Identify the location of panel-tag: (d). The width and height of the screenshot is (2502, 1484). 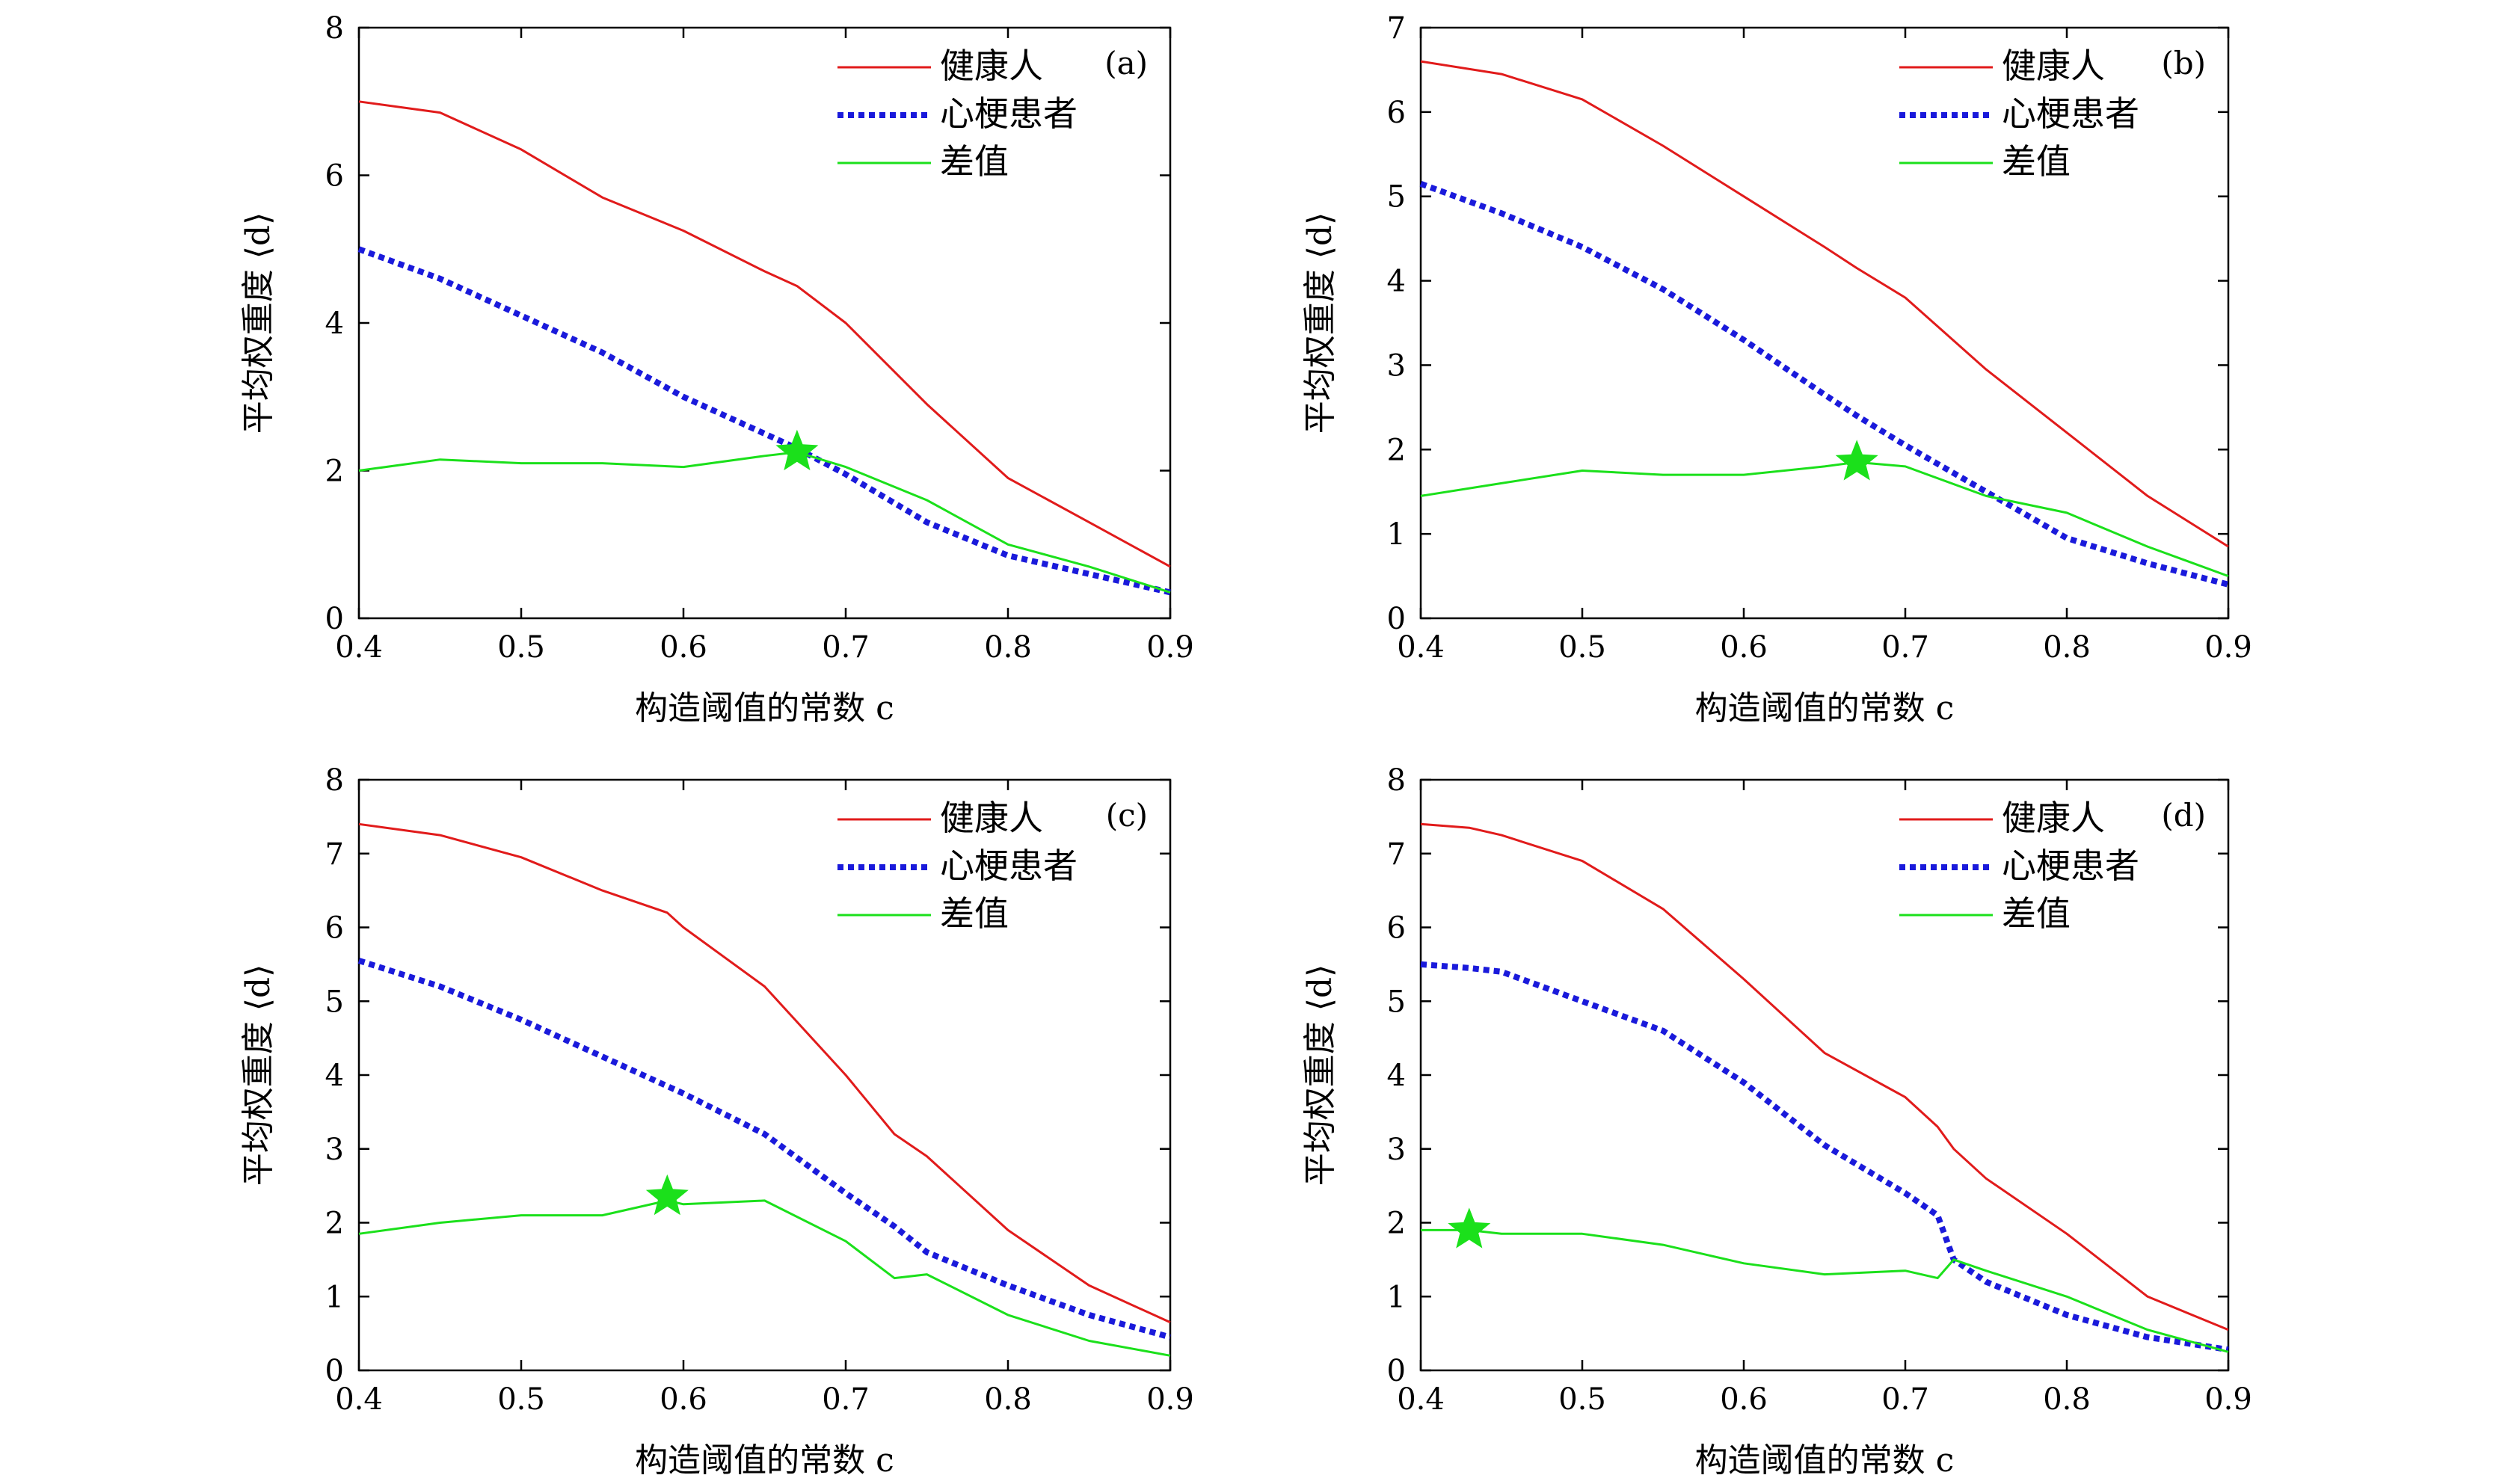
(2183, 816).